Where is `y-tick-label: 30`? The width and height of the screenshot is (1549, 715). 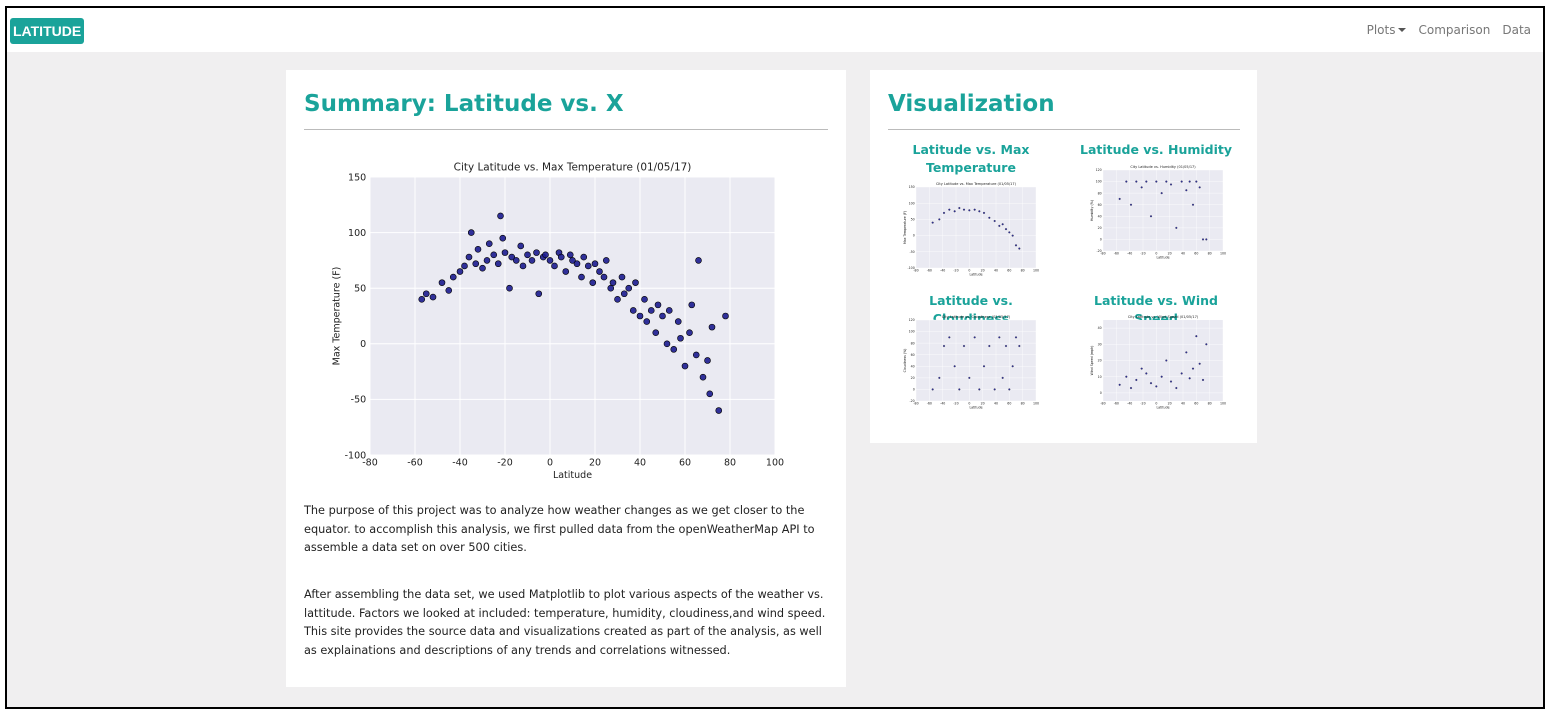
y-tick-label: 30 is located at coordinates (1100, 344).